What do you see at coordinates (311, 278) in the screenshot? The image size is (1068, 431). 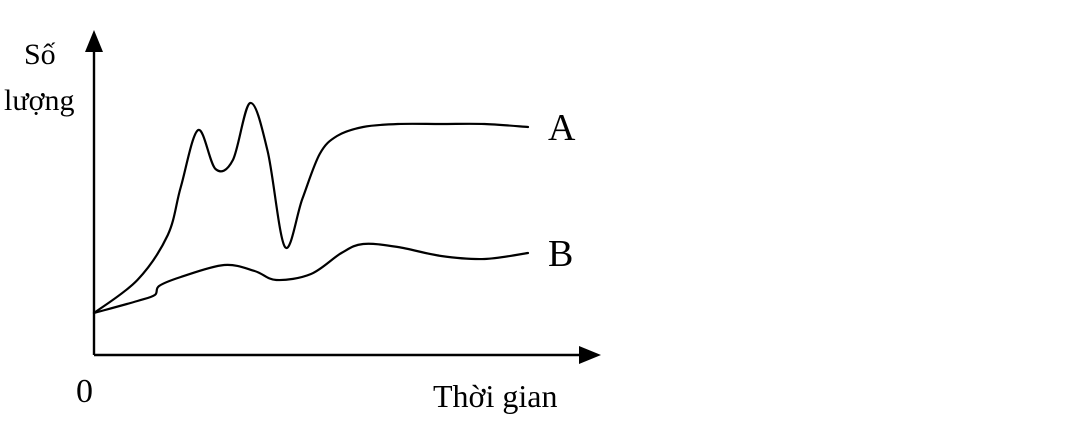 I see `series-line-b` at bounding box center [311, 278].